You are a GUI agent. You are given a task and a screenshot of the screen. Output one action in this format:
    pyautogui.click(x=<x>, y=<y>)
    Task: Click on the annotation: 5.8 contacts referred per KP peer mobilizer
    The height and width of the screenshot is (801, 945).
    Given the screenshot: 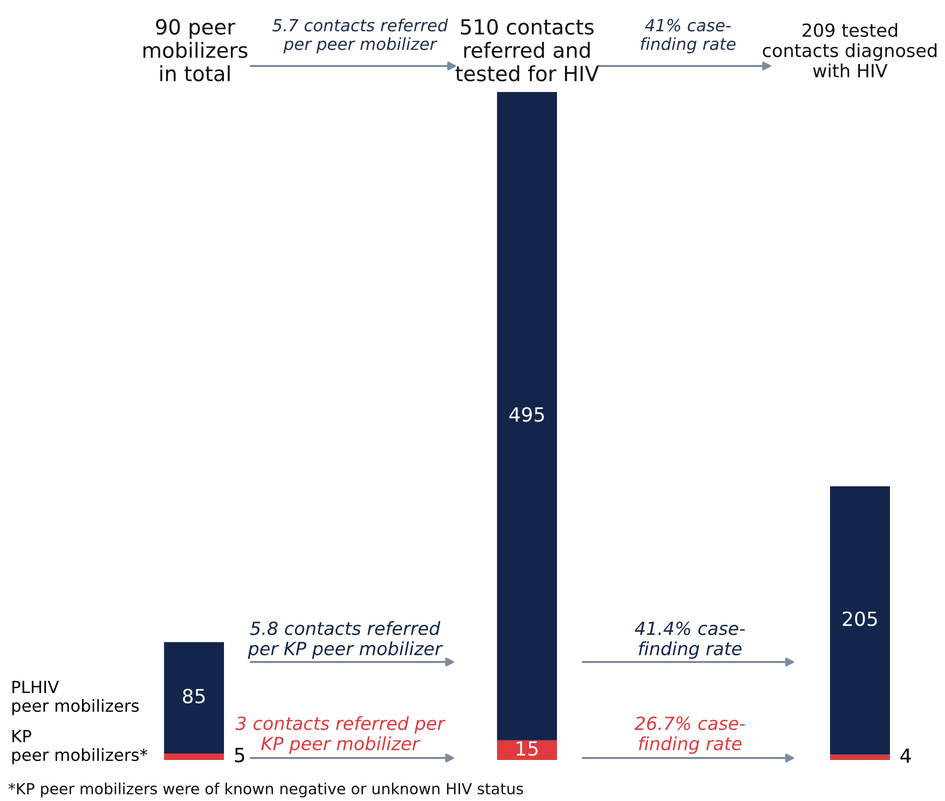 What is the action you would take?
    pyautogui.click(x=346, y=640)
    